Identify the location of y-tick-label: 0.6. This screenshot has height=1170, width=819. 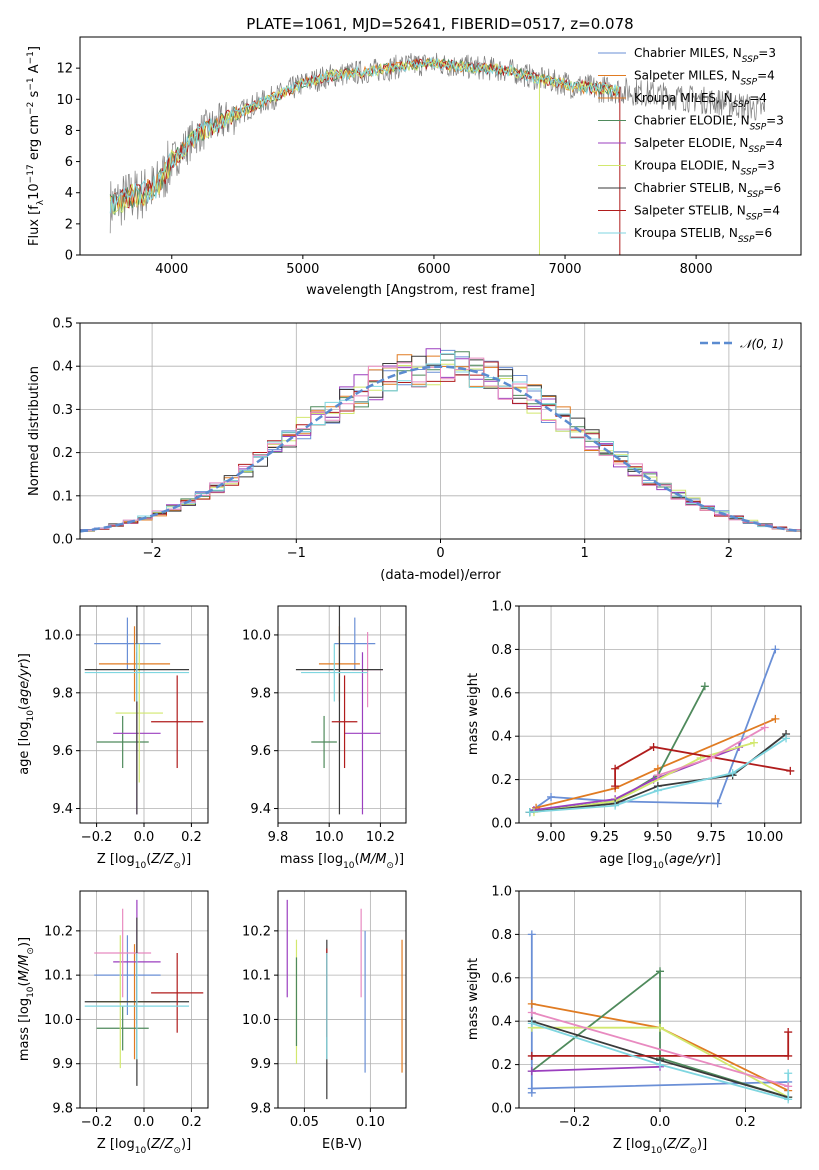
(501, 978).